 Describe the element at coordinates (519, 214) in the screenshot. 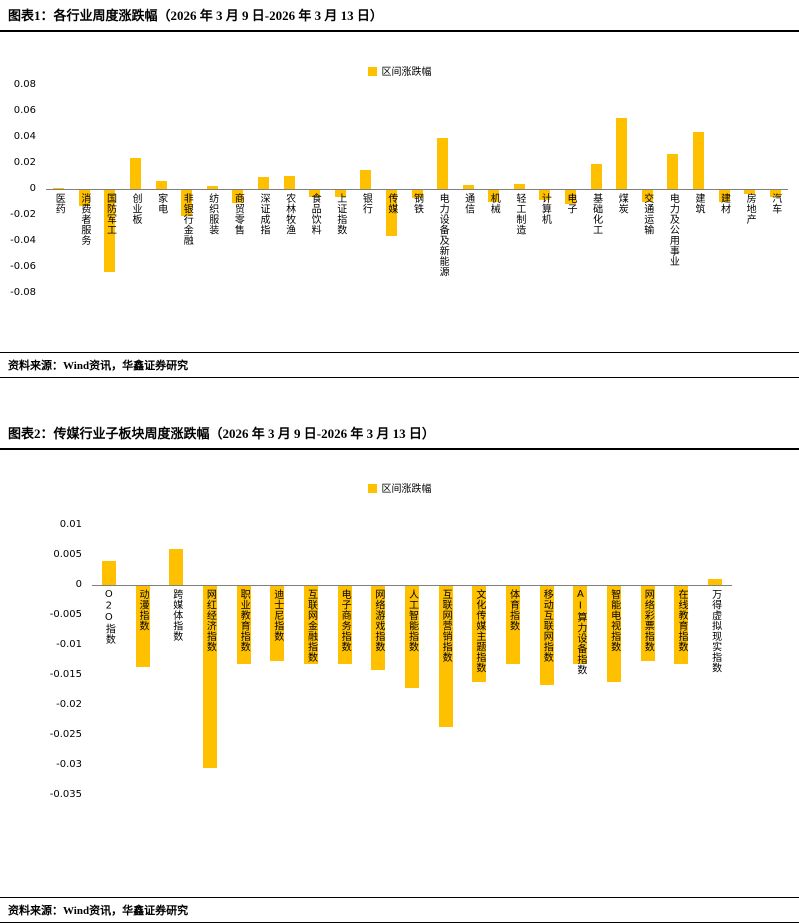

I see `category-label: 轻工制造` at that location.